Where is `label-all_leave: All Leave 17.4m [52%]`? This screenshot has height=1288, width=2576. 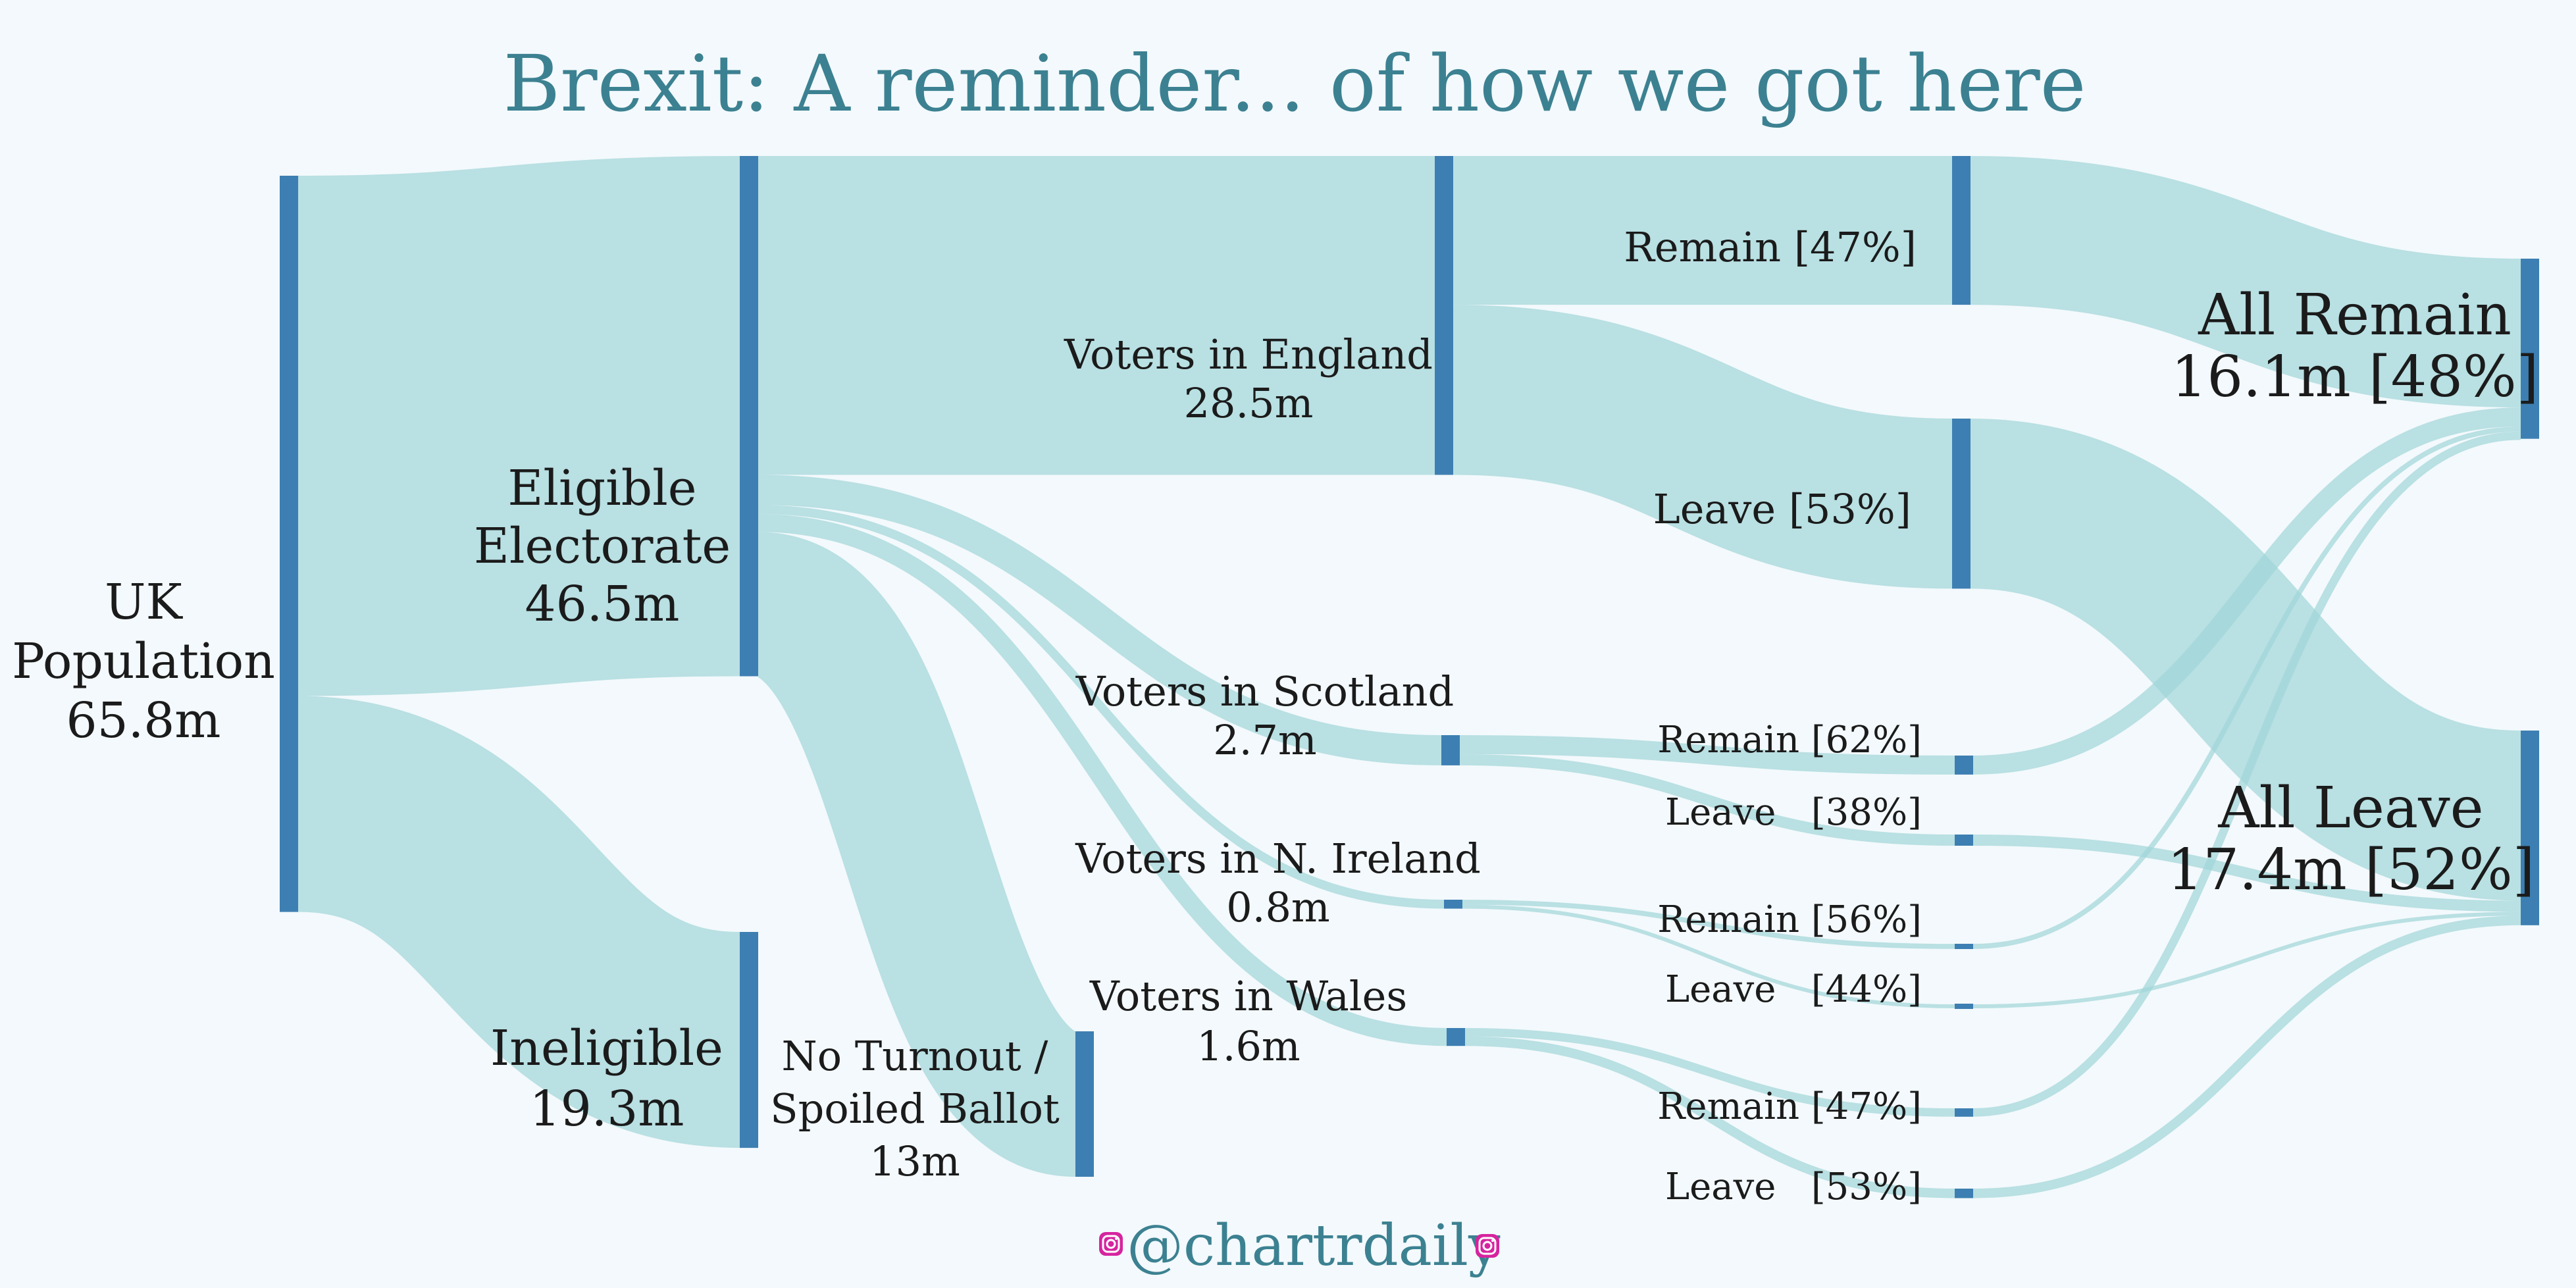 label-all_leave: All Leave 17.4m [52%] is located at coordinates (2351, 839).